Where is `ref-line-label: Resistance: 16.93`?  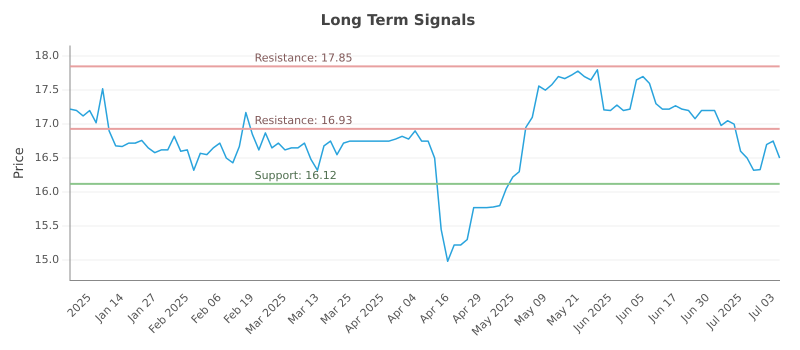 ref-line-label: Resistance: 16.93 is located at coordinates (303, 121).